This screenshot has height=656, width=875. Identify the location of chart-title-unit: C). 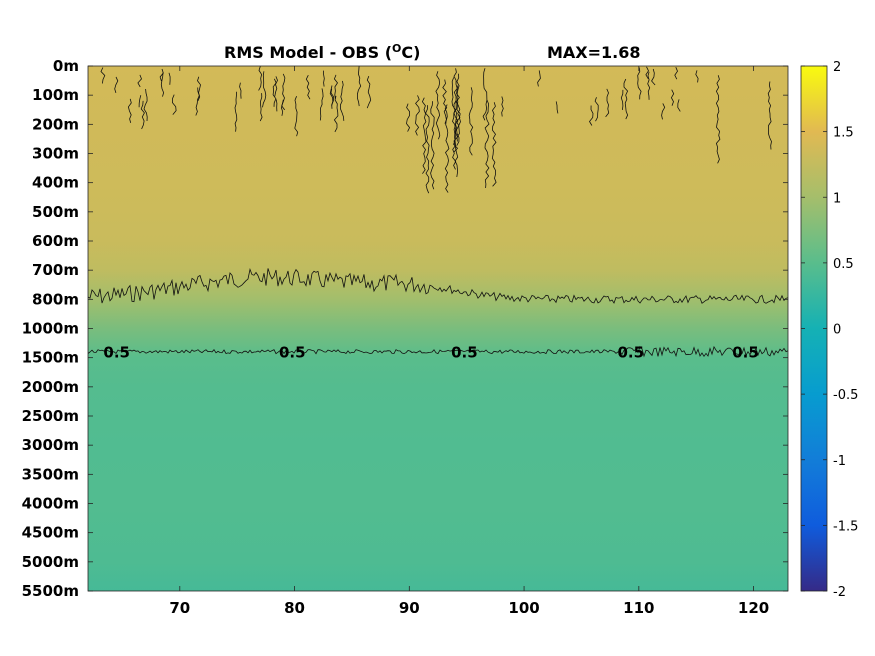
(410, 52).